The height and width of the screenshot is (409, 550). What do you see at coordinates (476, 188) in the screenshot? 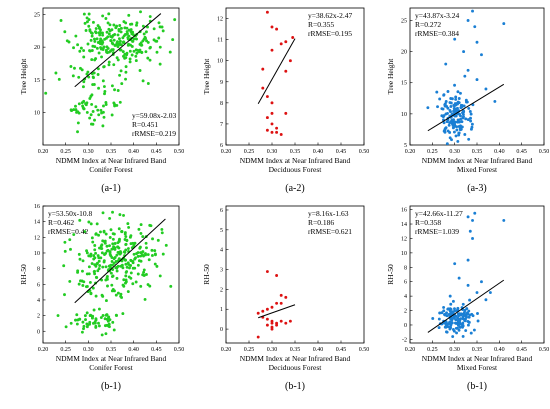
I see `panel-label: (a-3)` at bounding box center [476, 188].